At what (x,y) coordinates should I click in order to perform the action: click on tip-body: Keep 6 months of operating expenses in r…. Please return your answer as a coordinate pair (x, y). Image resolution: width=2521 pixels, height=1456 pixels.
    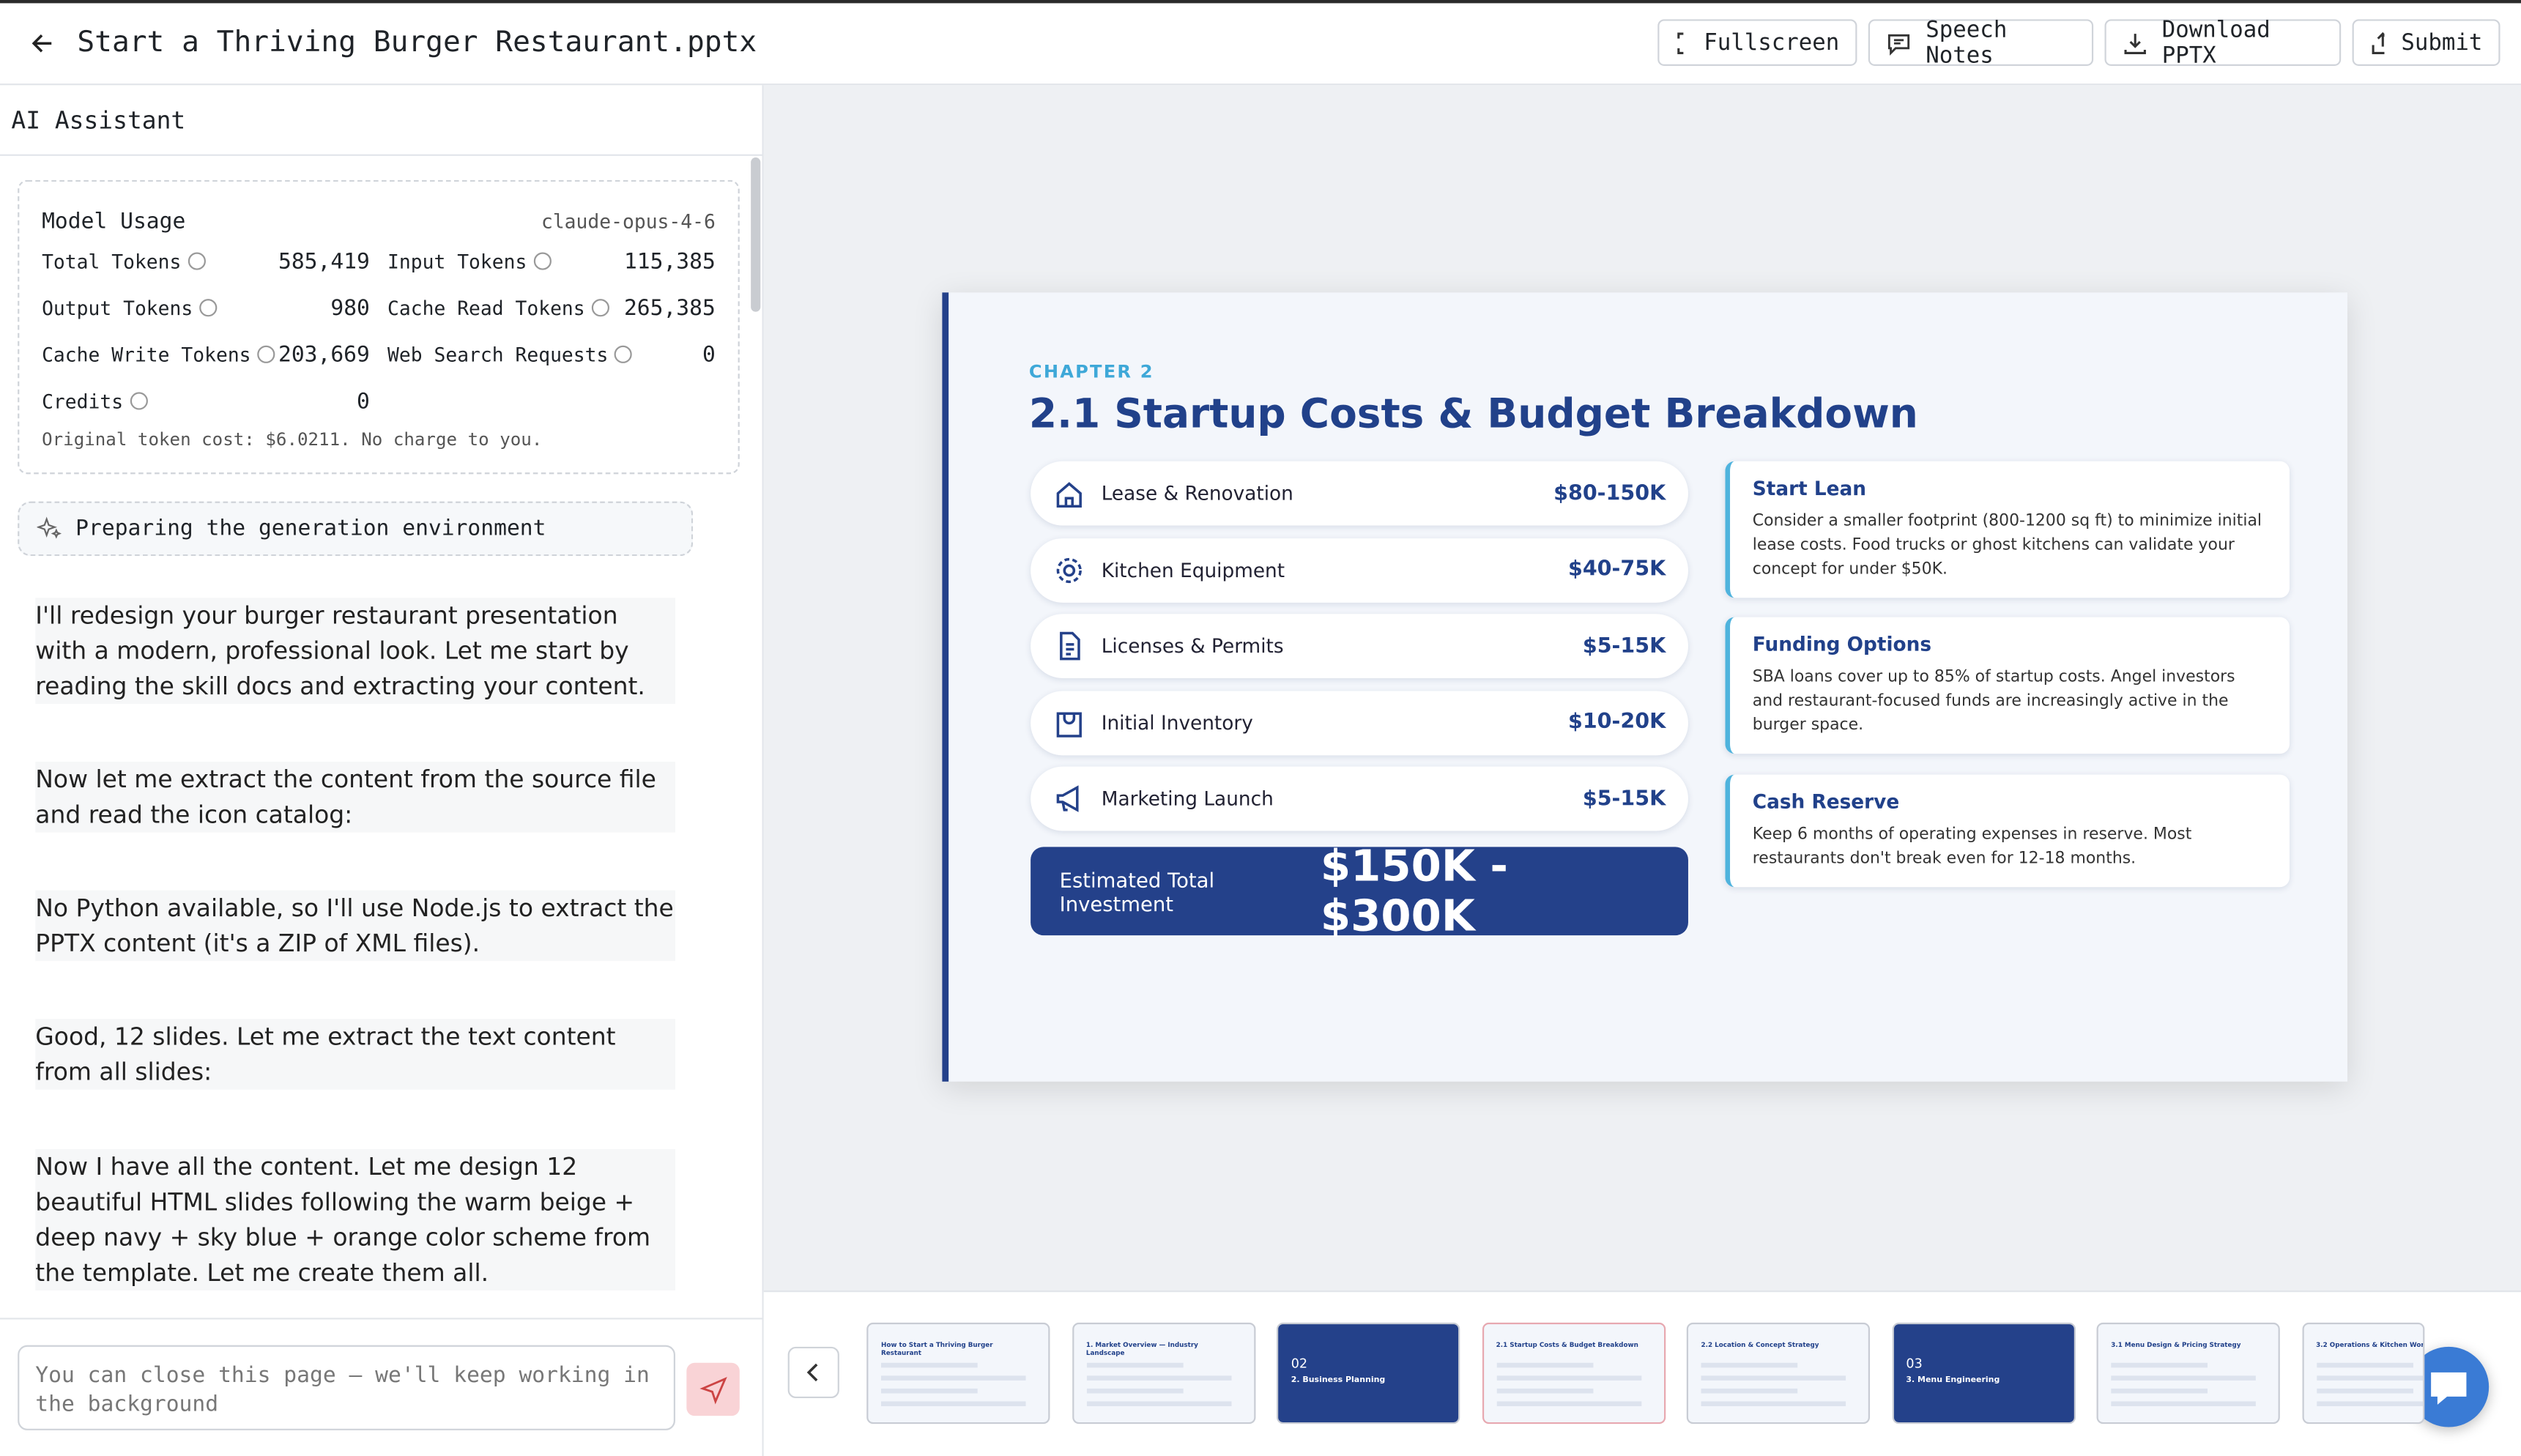
    Looking at the image, I should click on (1972, 846).